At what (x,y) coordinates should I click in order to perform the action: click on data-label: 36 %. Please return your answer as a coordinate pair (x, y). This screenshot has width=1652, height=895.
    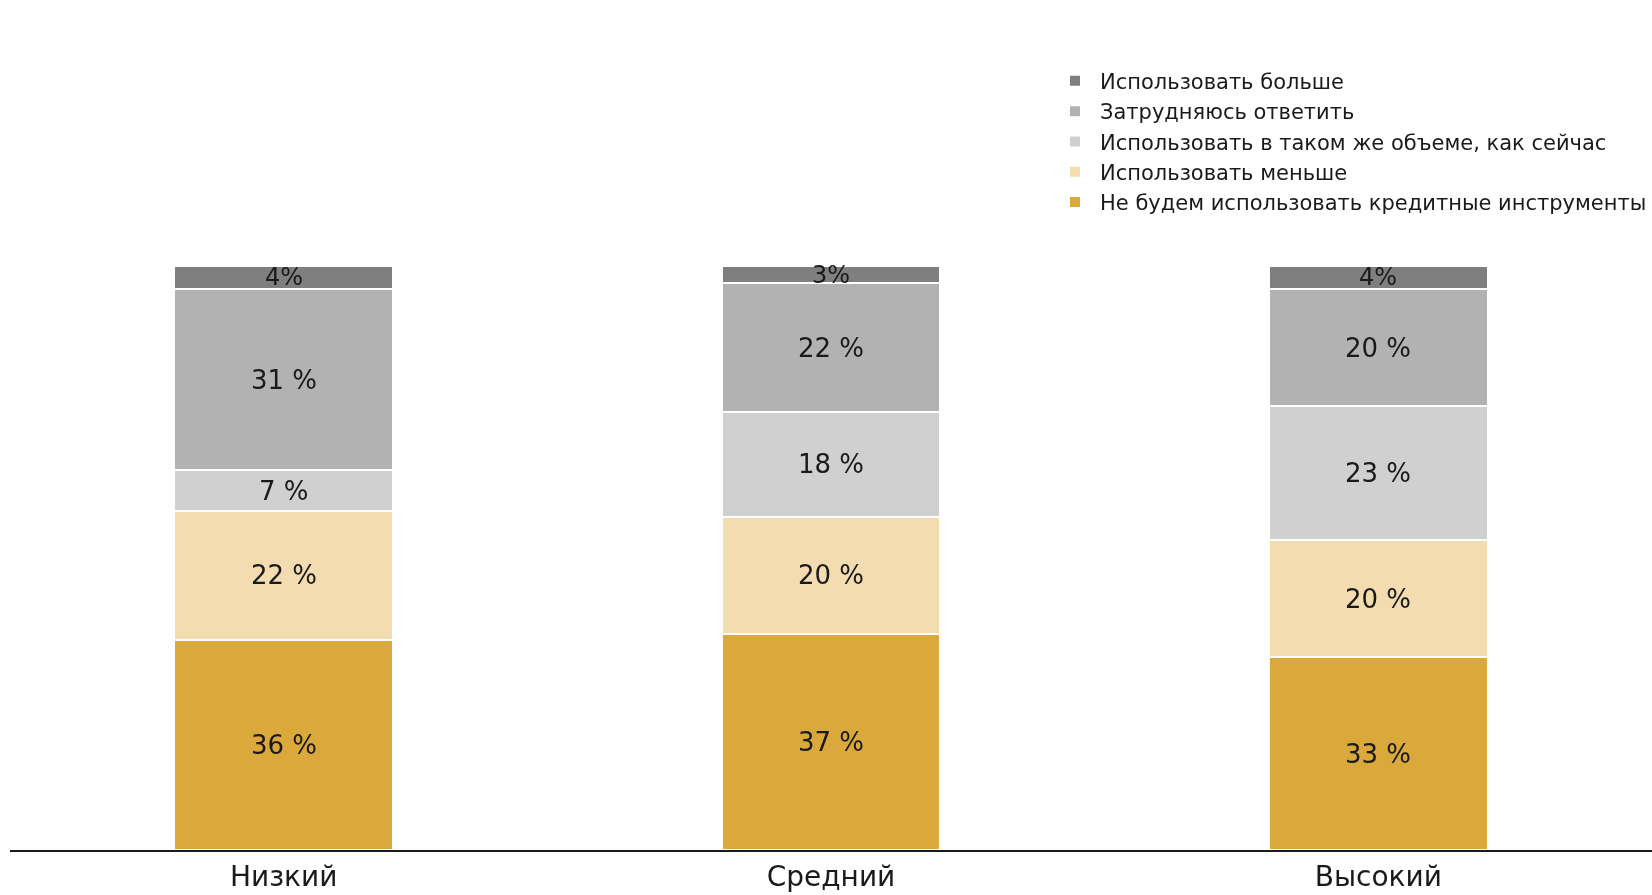
    Looking at the image, I should click on (284, 745).